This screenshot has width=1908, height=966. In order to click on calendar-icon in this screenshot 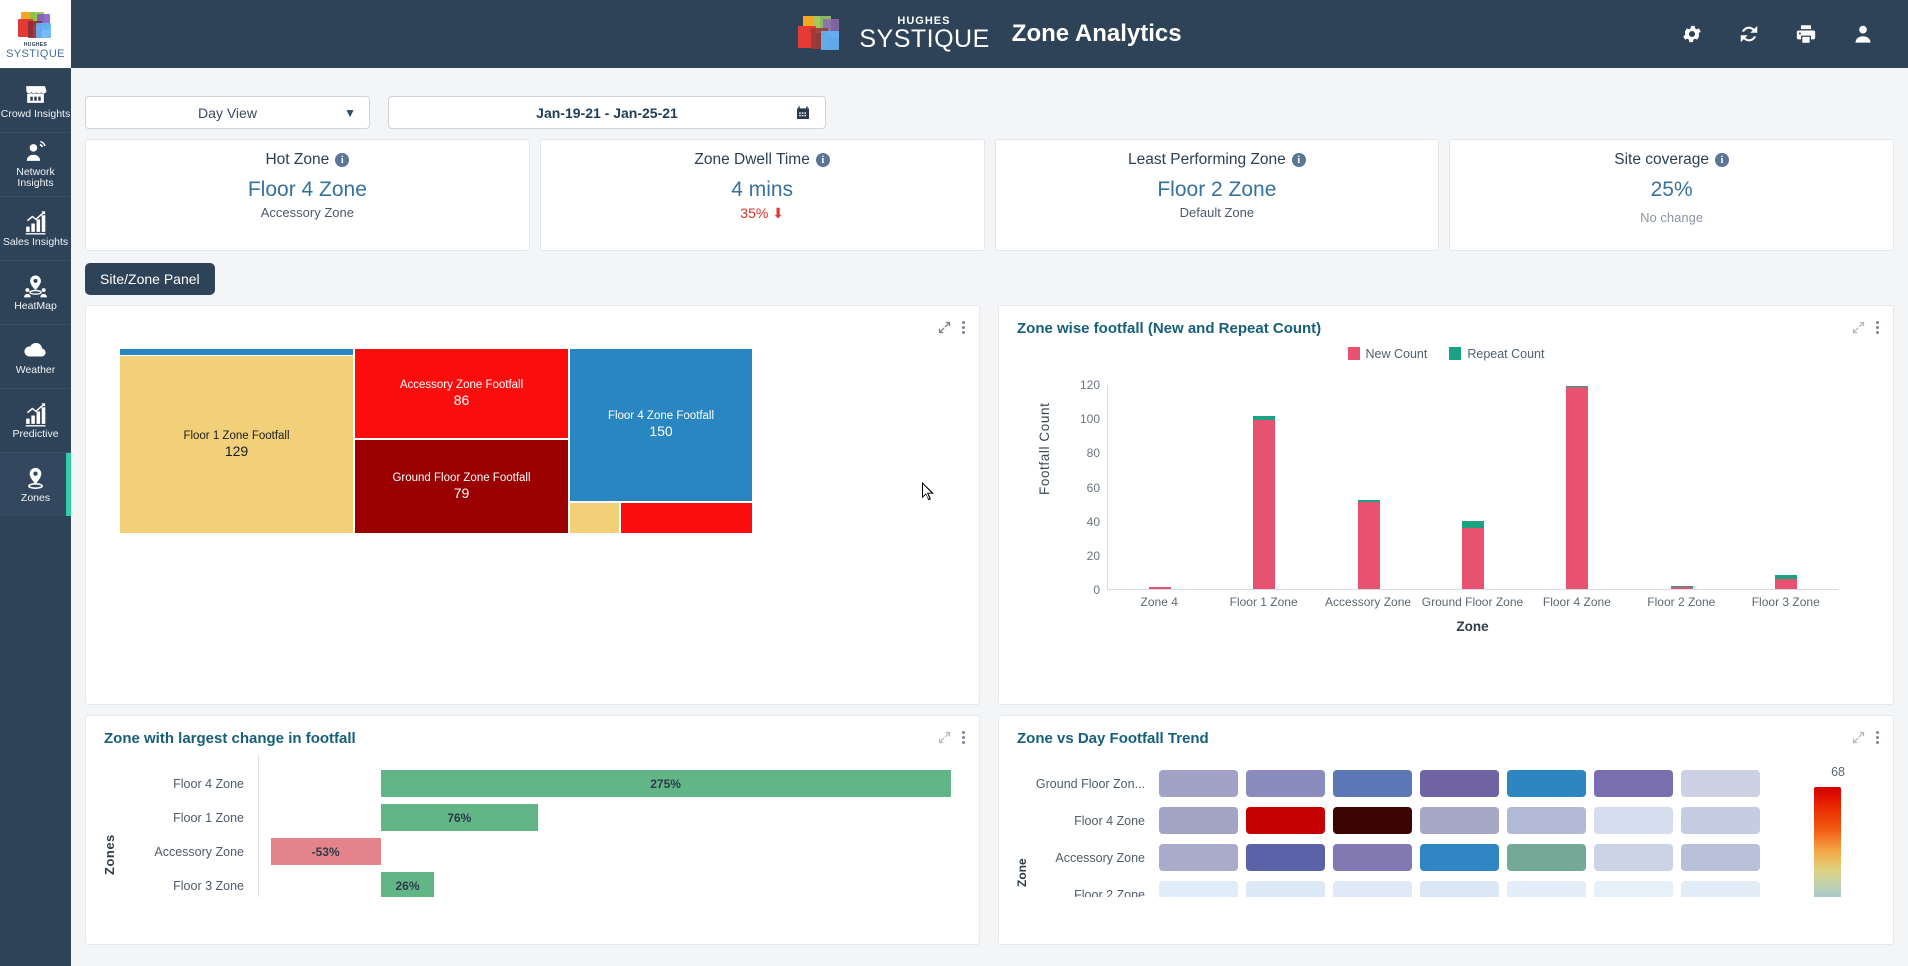, I will do `click(803, 113)`.